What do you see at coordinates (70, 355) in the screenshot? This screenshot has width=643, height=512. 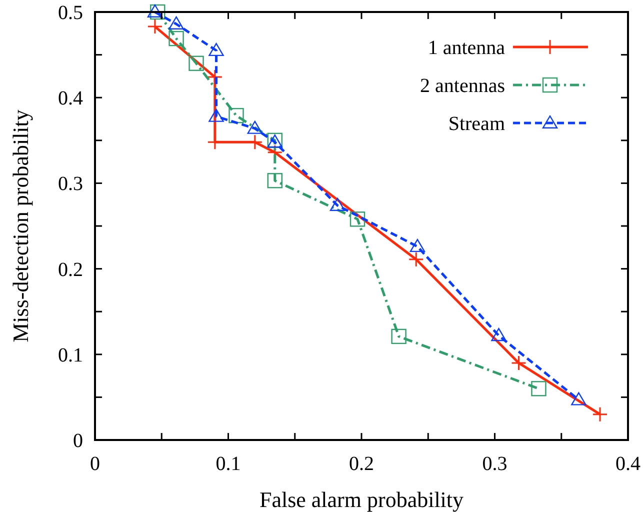 I see `y-tick-label: 0.1` at bounding box center [70, 355].